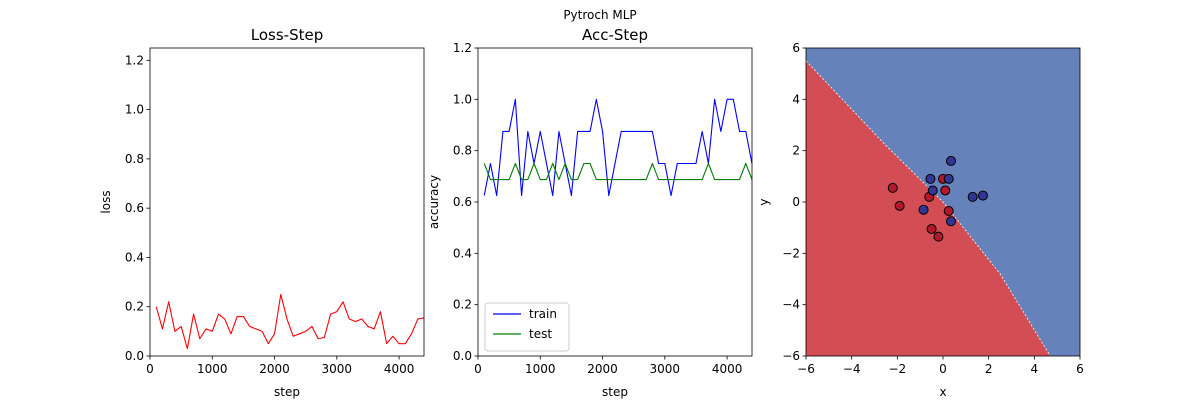 This screenshot has width=1200, height=400. I want to click on y-tick-label-1-1: 0.2, so click(462, 305).